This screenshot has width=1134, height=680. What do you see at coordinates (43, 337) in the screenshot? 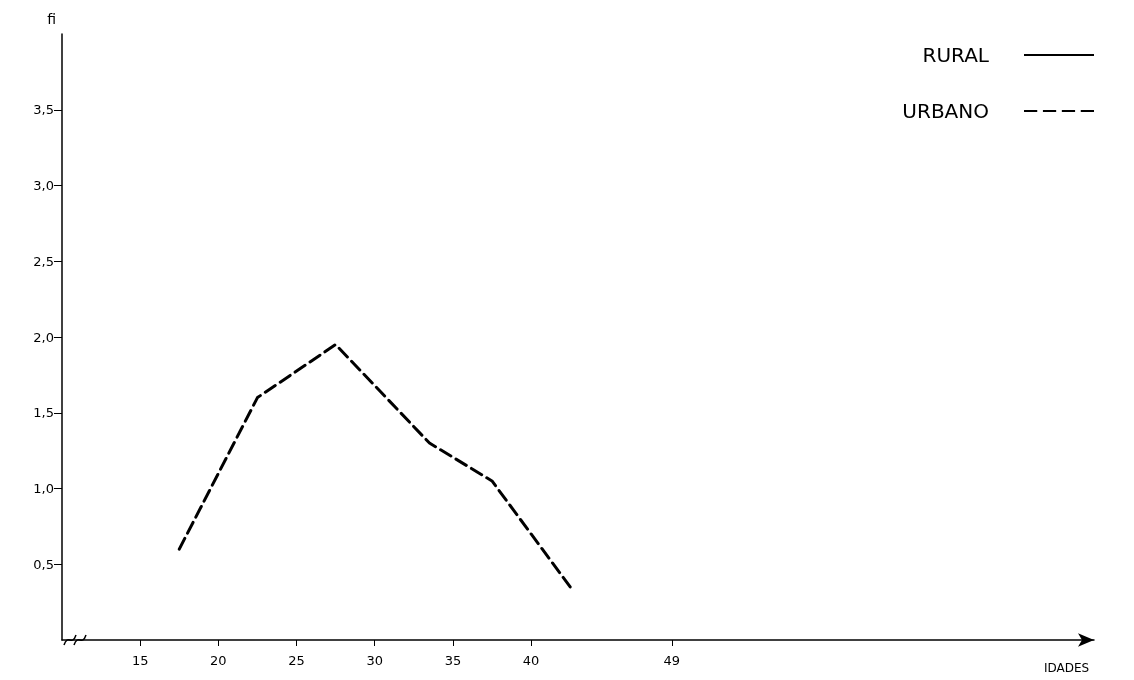
I see `y-tick-label: 2,0` at bounding box center [43, 337].